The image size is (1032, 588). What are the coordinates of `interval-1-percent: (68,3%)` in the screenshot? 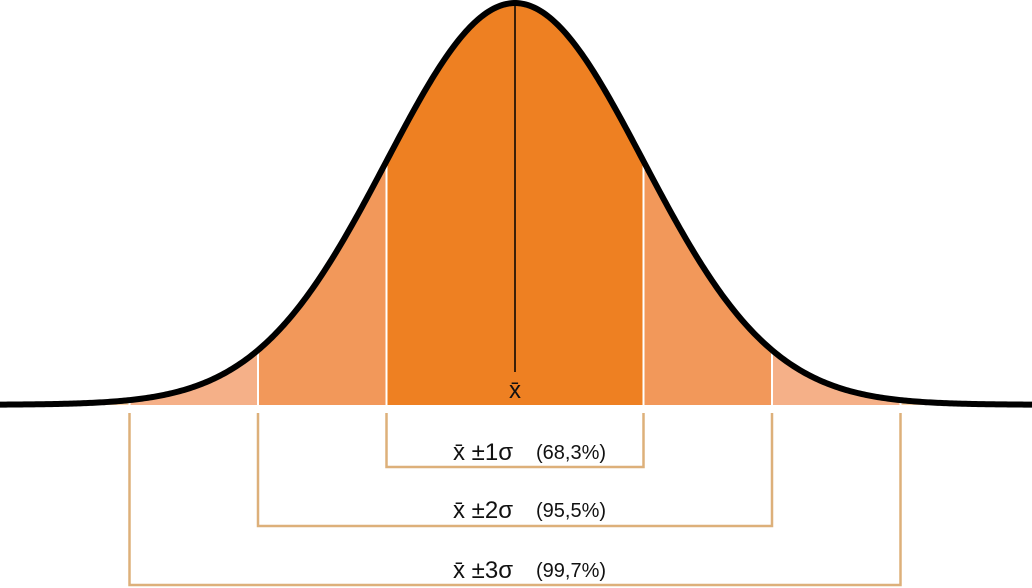 It's located at (571, 453).